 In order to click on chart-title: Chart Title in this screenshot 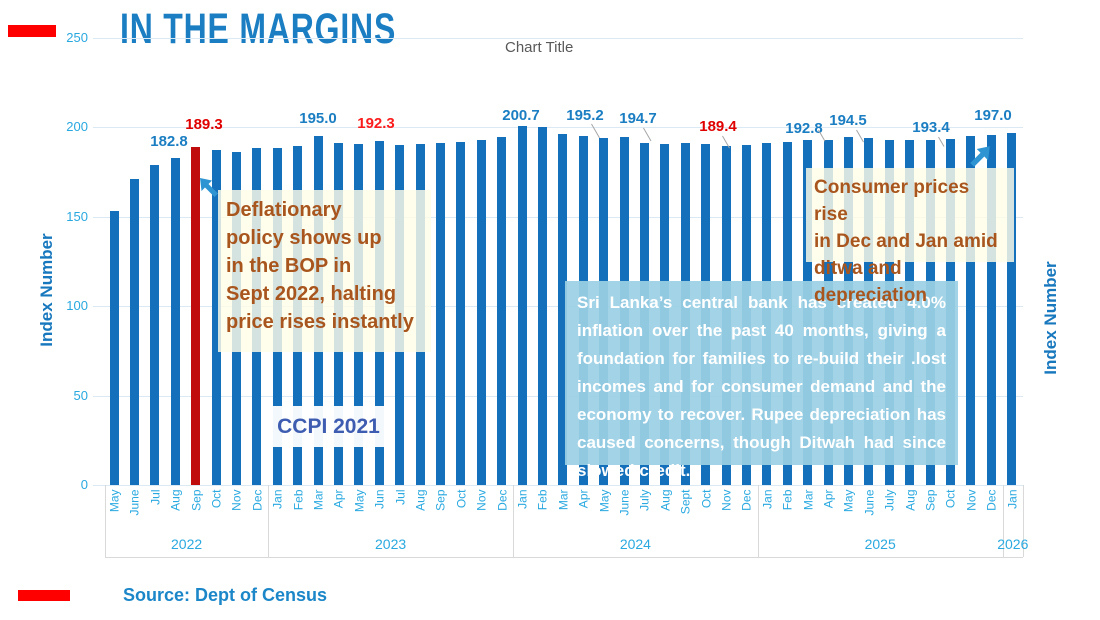, I will do `click(539, 47)`.